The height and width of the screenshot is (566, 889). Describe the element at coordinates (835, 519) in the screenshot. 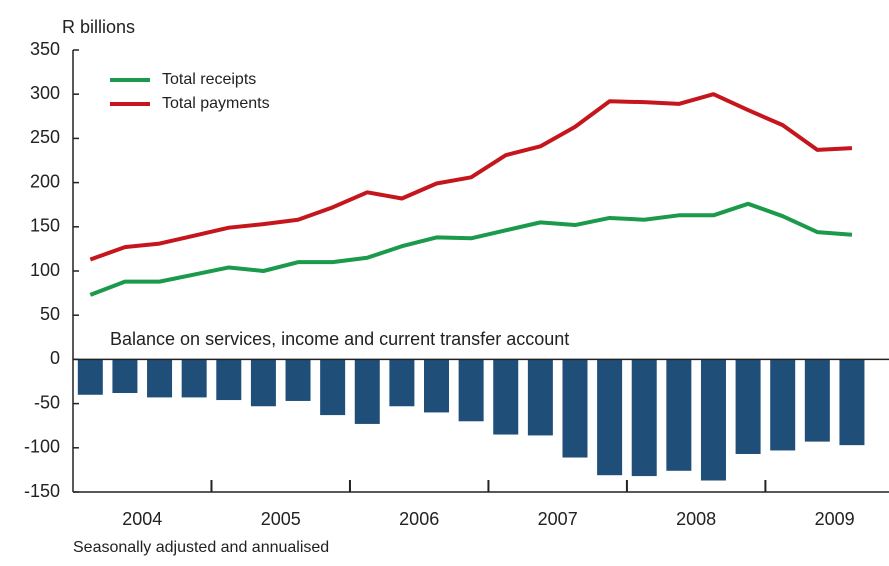

I see `x-tick-label: 2009` at that location.